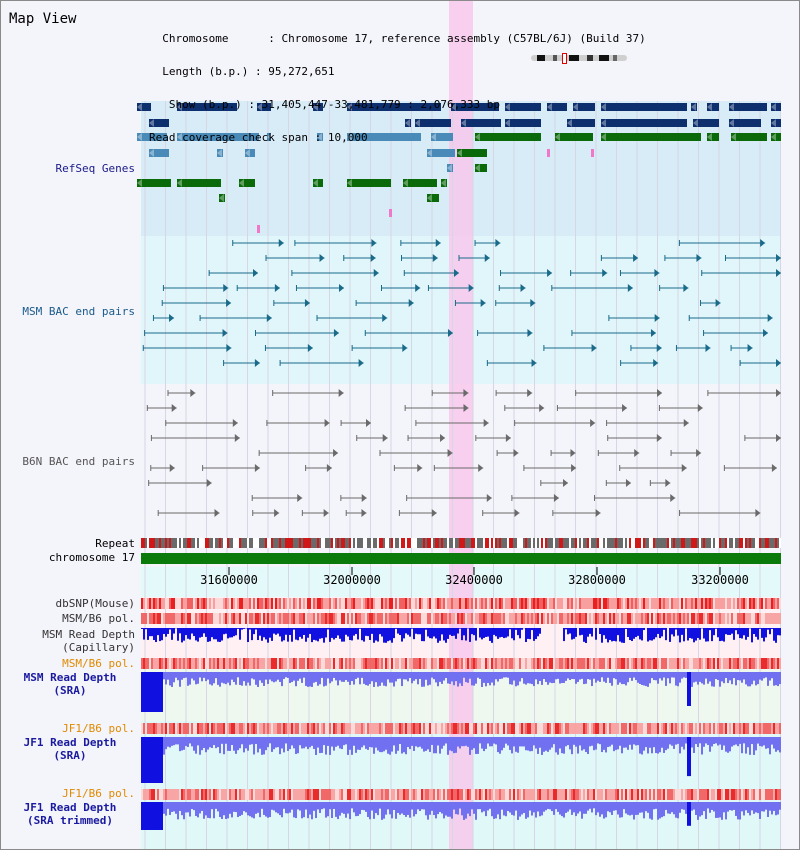 The image size is (800, 850). Describe the element at coordinates (557, 137) in the screenshot. I see `gene-strand-arrow` at that location.